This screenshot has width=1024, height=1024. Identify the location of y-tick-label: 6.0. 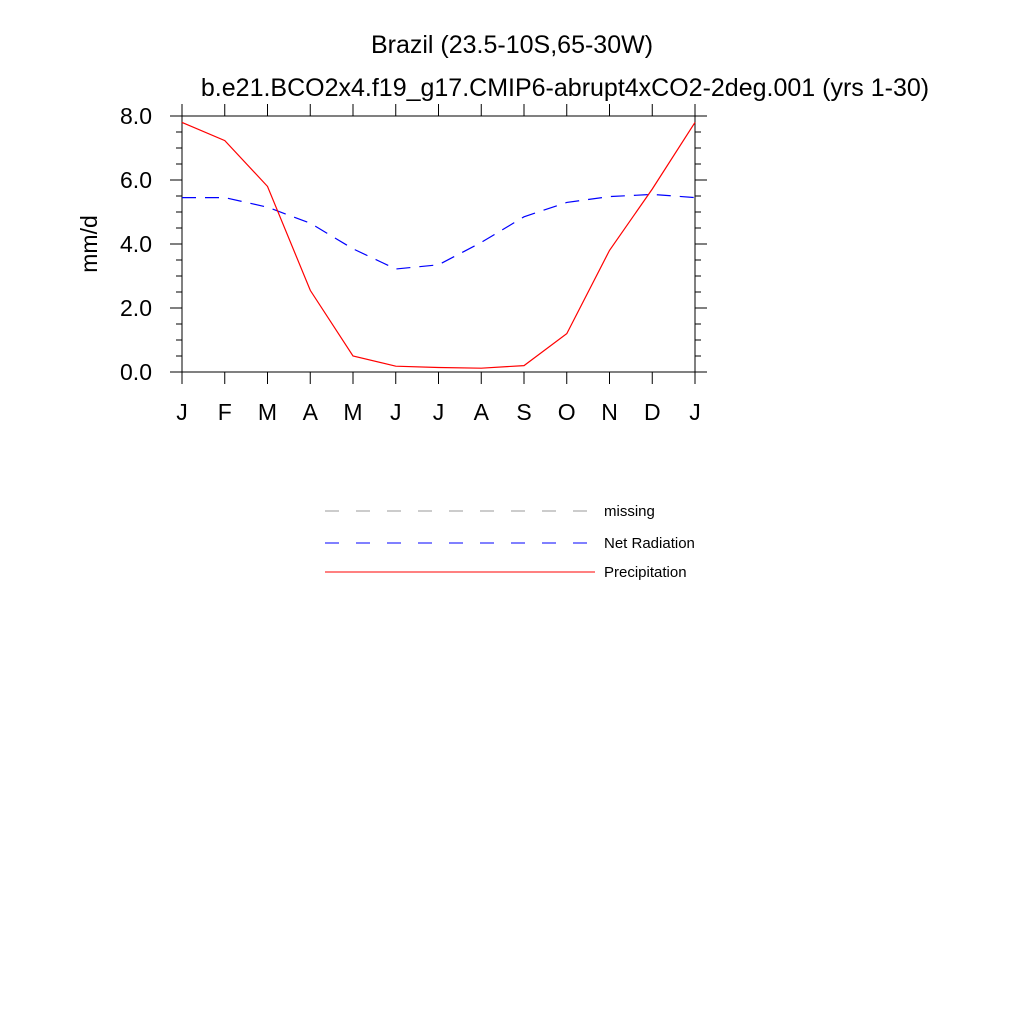
(136, 180).